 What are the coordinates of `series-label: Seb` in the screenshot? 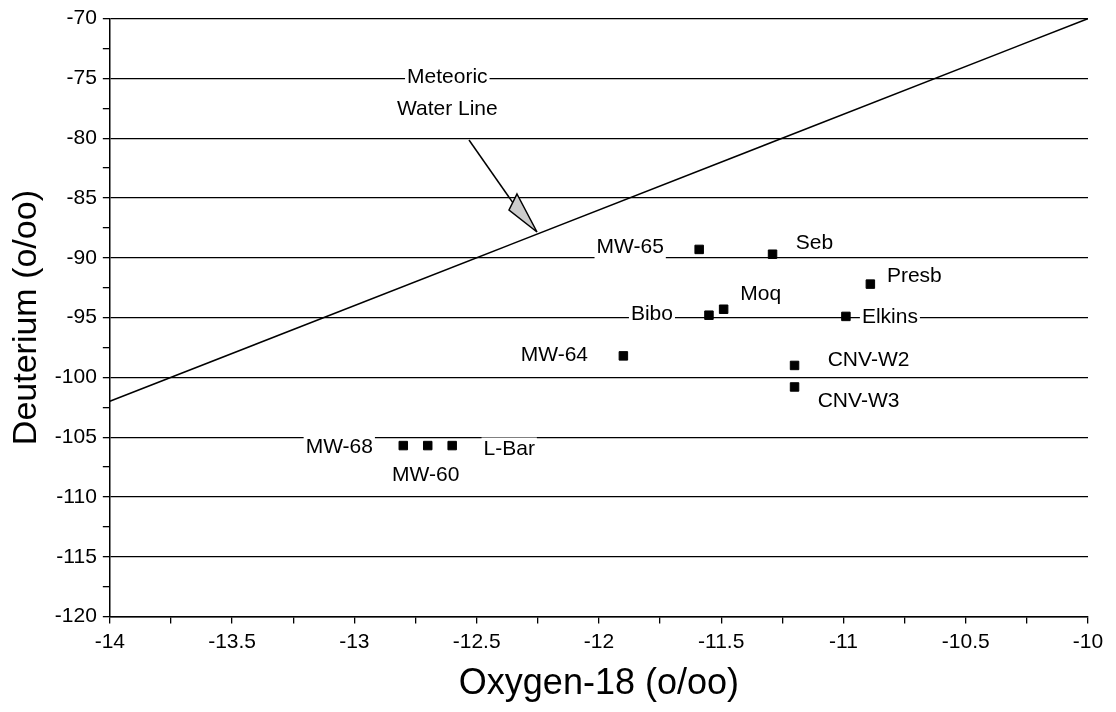 It's located at (814, 242).